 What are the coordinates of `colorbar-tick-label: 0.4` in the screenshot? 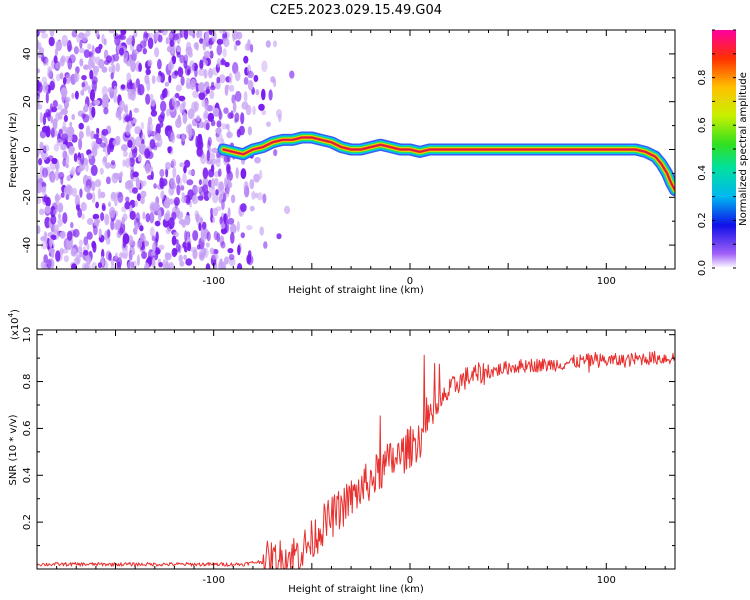 It's located at (702, 173).